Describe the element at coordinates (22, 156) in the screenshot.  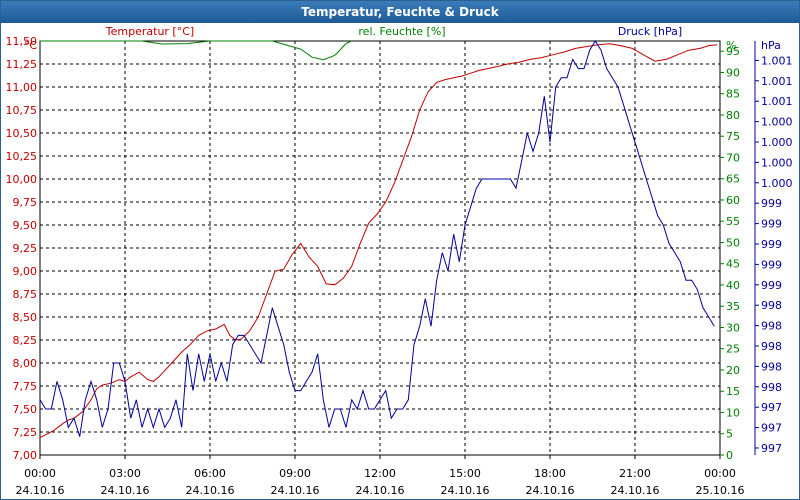
I see `temperature-tick-label: 10,25` at that location.